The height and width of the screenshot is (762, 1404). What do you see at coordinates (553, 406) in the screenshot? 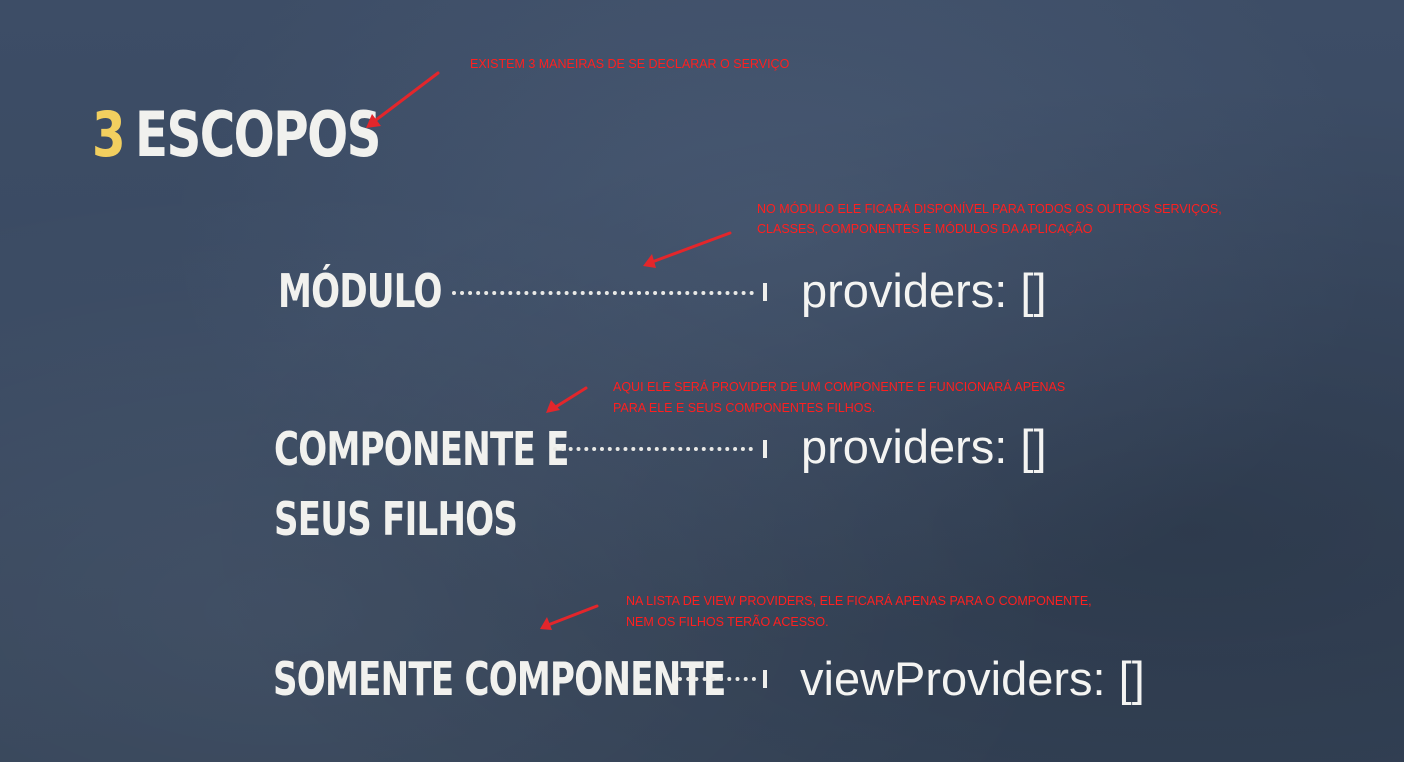
I see `arrowhead-componente` at bounding box center [553, 406].